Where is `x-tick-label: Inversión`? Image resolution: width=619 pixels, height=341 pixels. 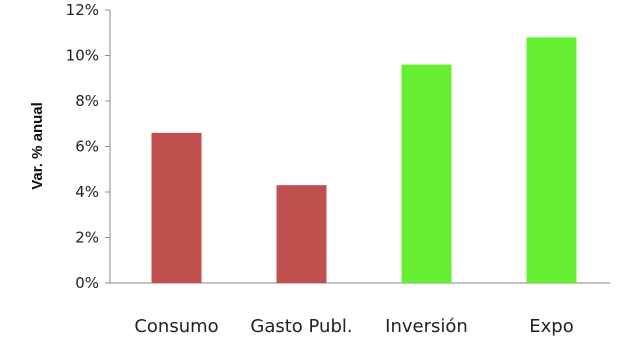
x-tick-label: Inversión is located at coordinates (426, 326).